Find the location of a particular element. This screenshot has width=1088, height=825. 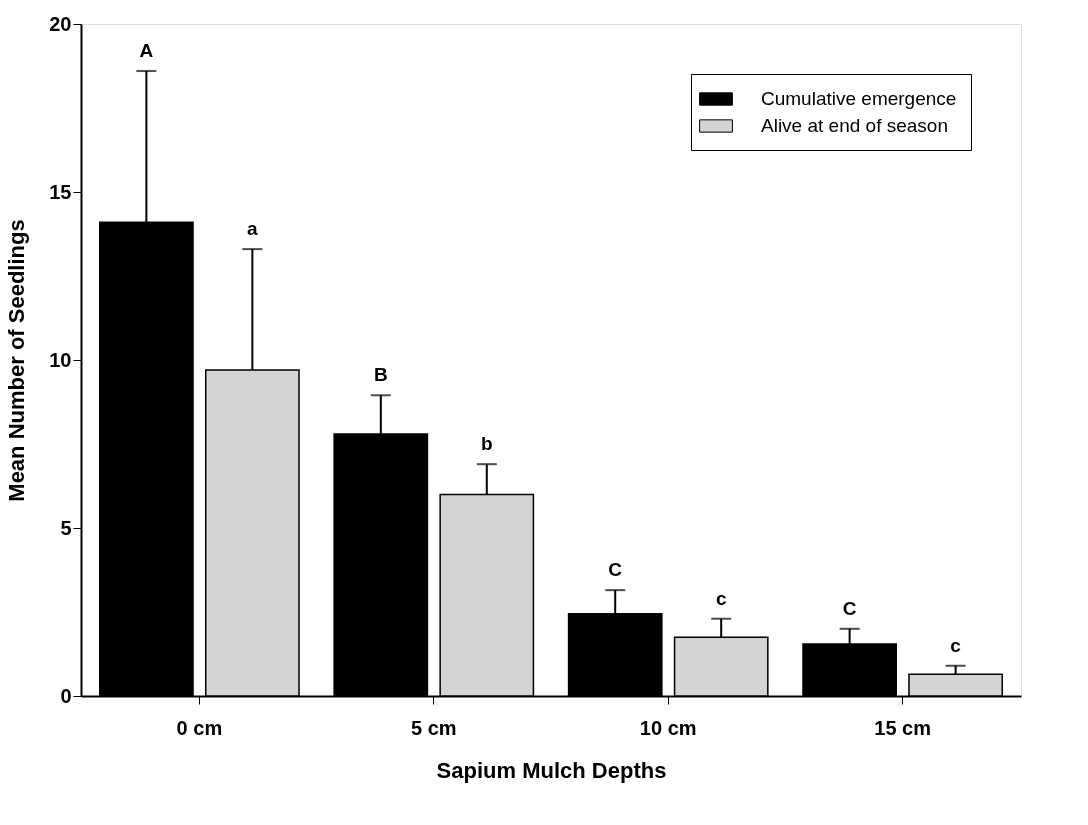

annotation: a is located at coordinates (253, 229).